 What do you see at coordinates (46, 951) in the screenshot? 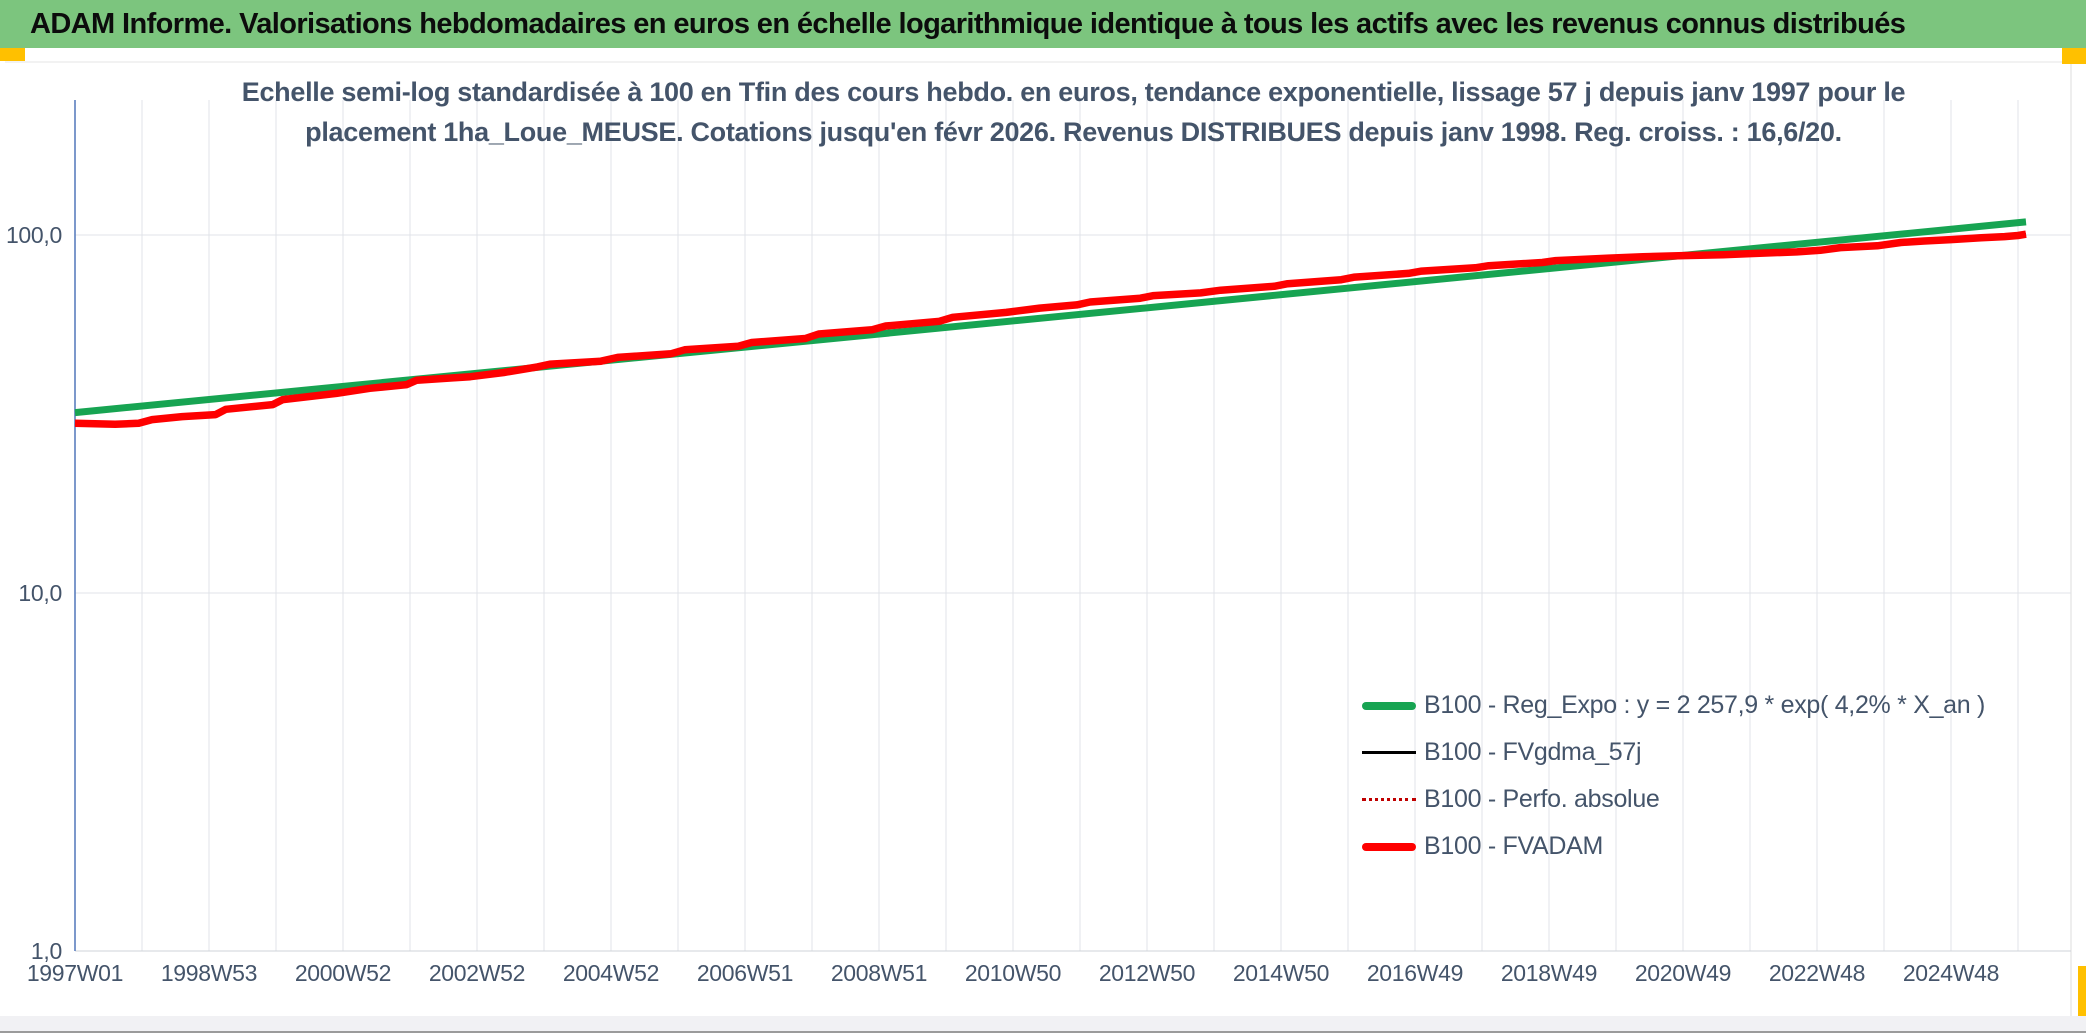
I see `y-tick-label-1: 1,0` at bounding box center [46, 951].